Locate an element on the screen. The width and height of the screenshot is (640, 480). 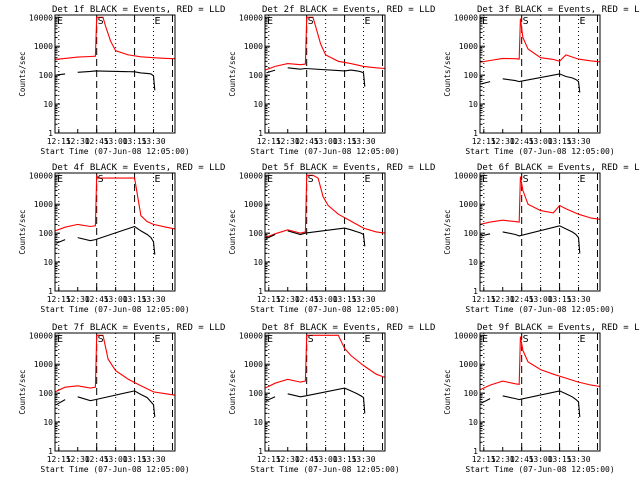
panel-title: Det 3f BLACK = Events, RED = LLD is located at coordinates (558, 10).